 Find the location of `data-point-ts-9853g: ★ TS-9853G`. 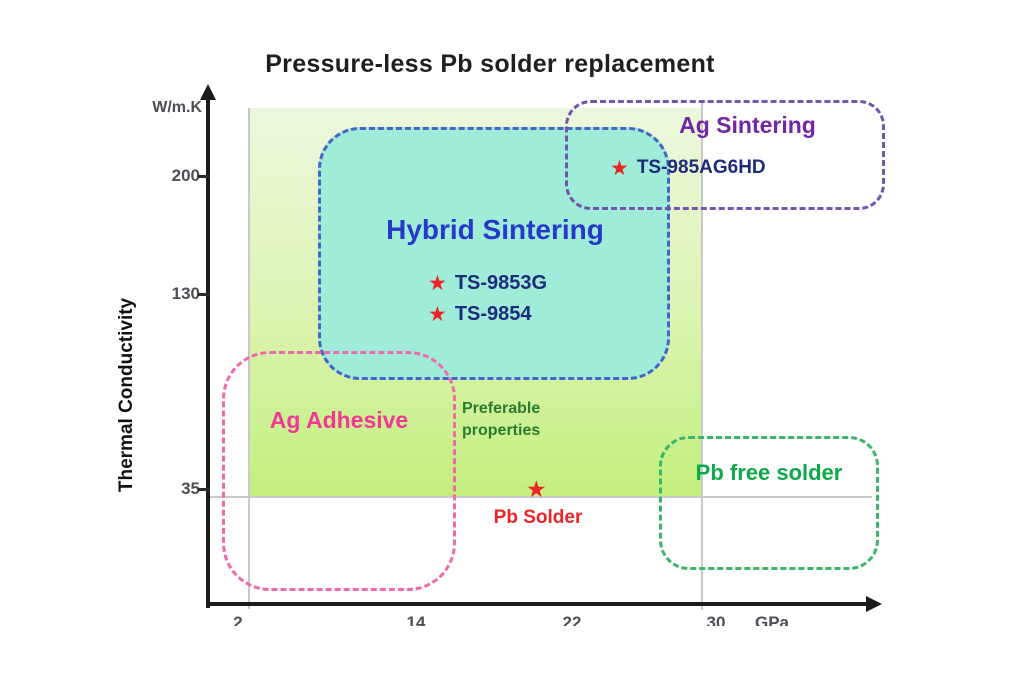

data-point-ts-9853g: ★ TS-9853G is located at coordinates (487, 283).